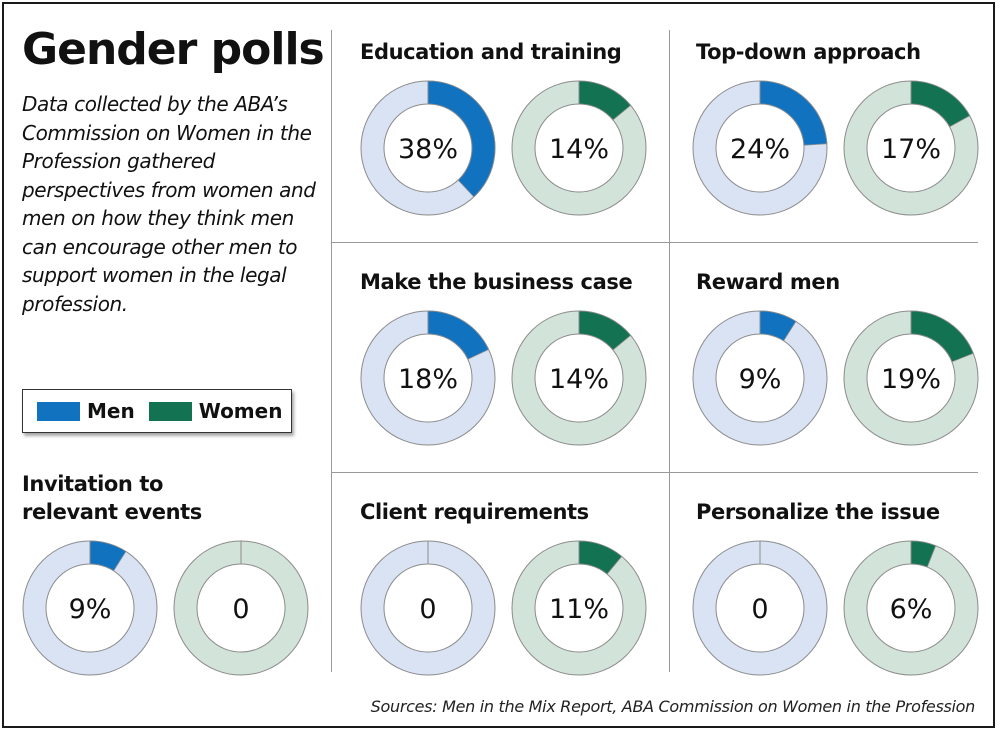 This screenshot has width=1000, height=733. I want to click on donut-value-label: 38%, so click(428, 149).